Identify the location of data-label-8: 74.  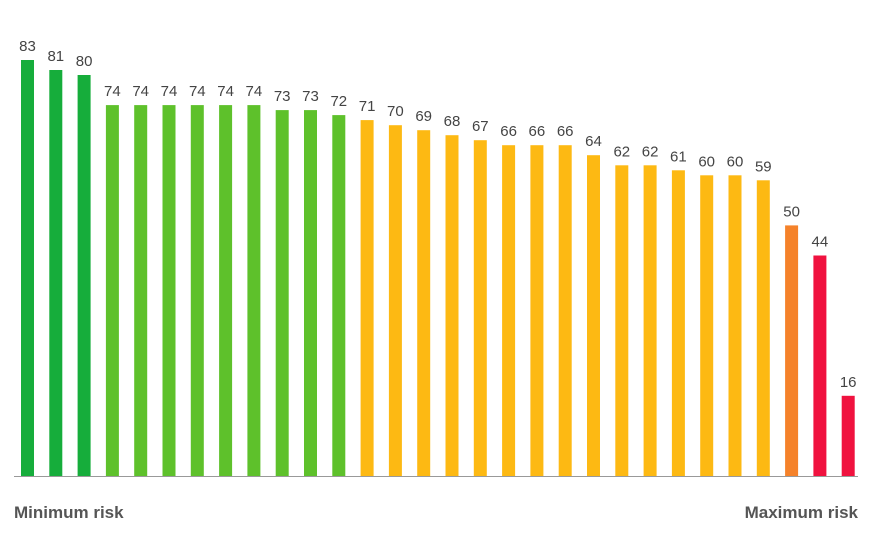
(225, 91).